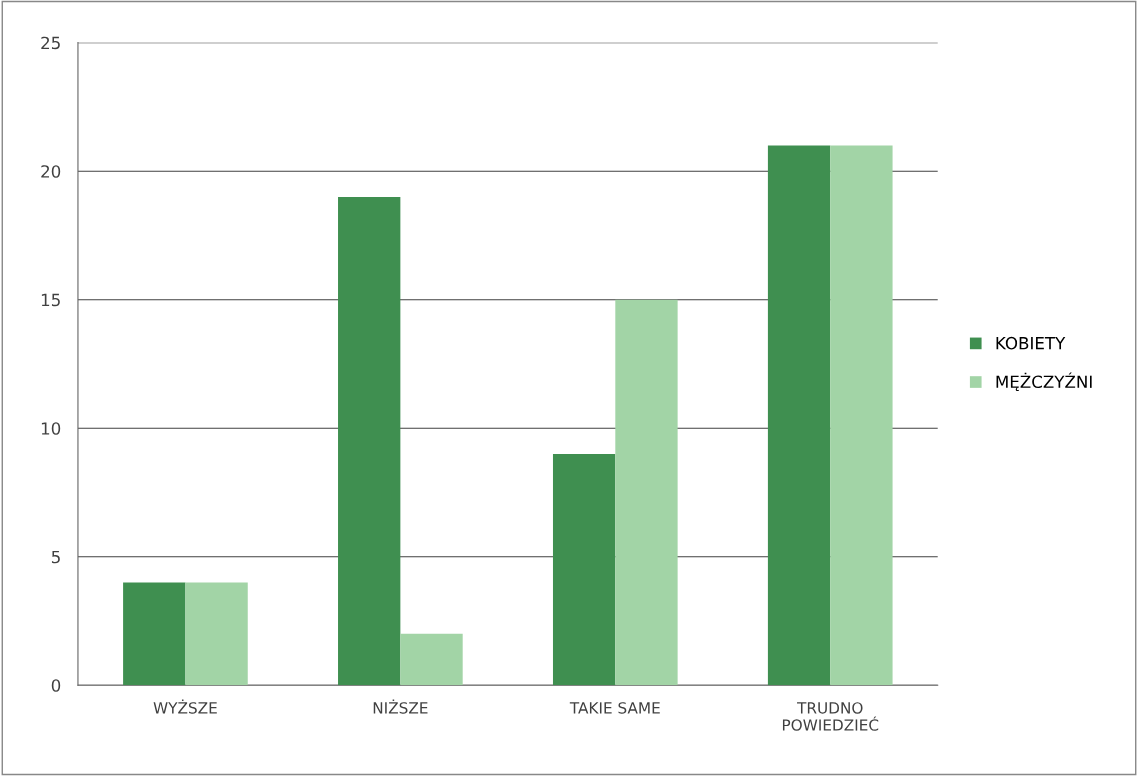 The image size is (1138, 776). What do you see at coordinates (51, 428) in the screenshot?
I see `y-tick-label: 10` at bounding box center [51, 428].